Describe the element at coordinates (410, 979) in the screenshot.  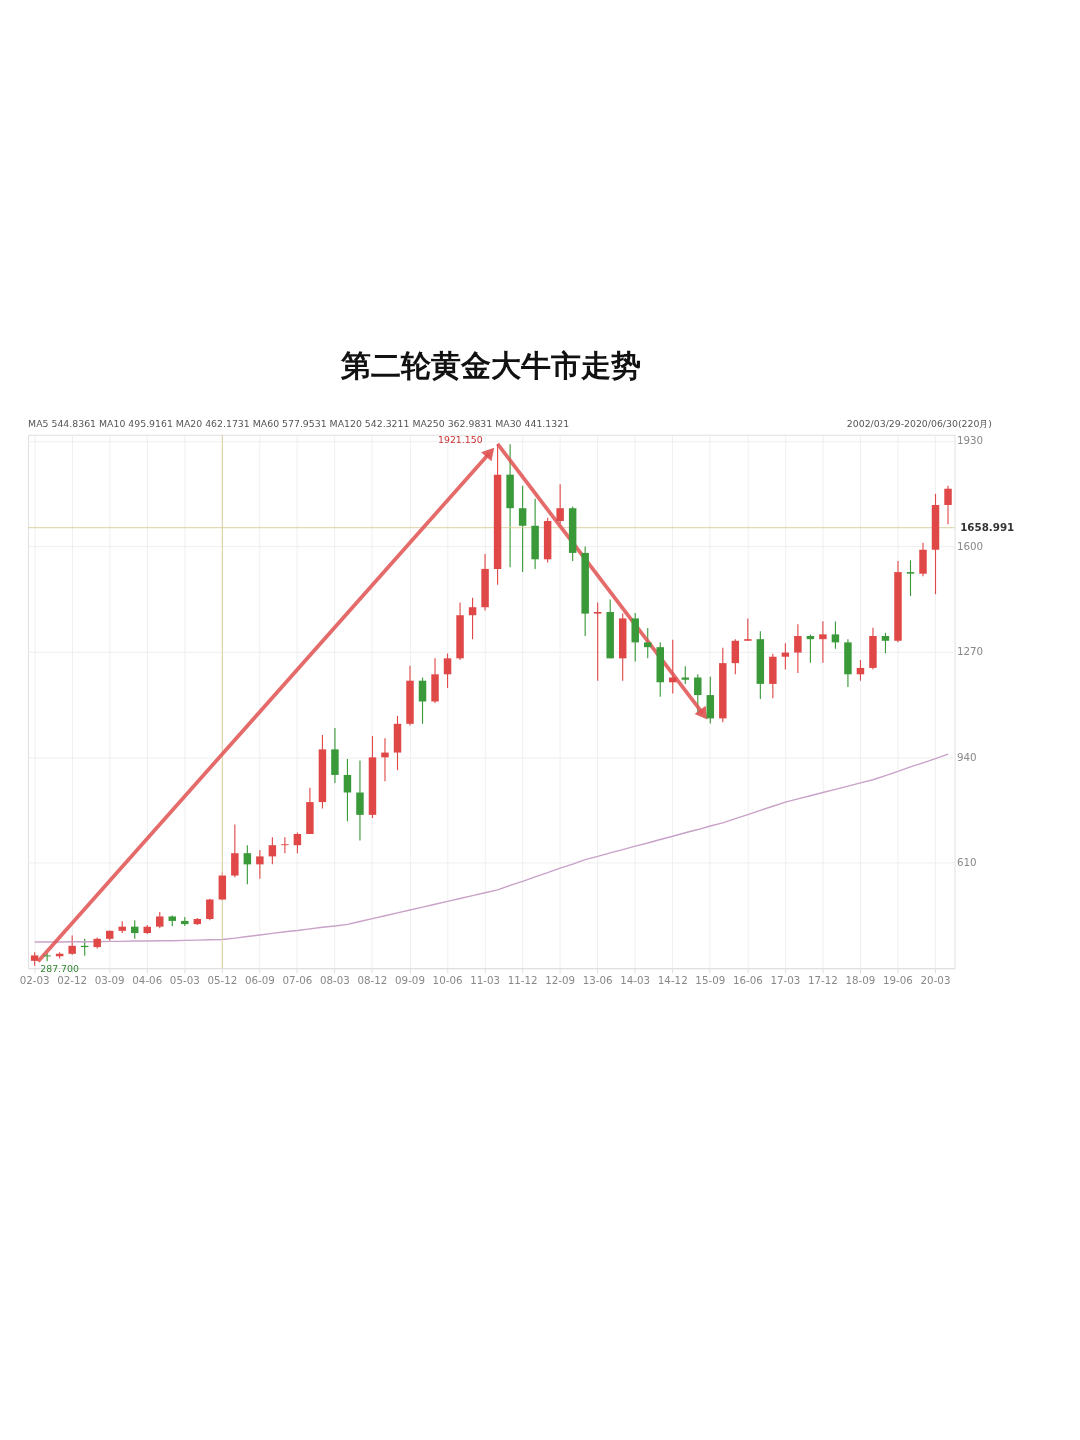
I see `x-tick-label: 09-09` at that location.